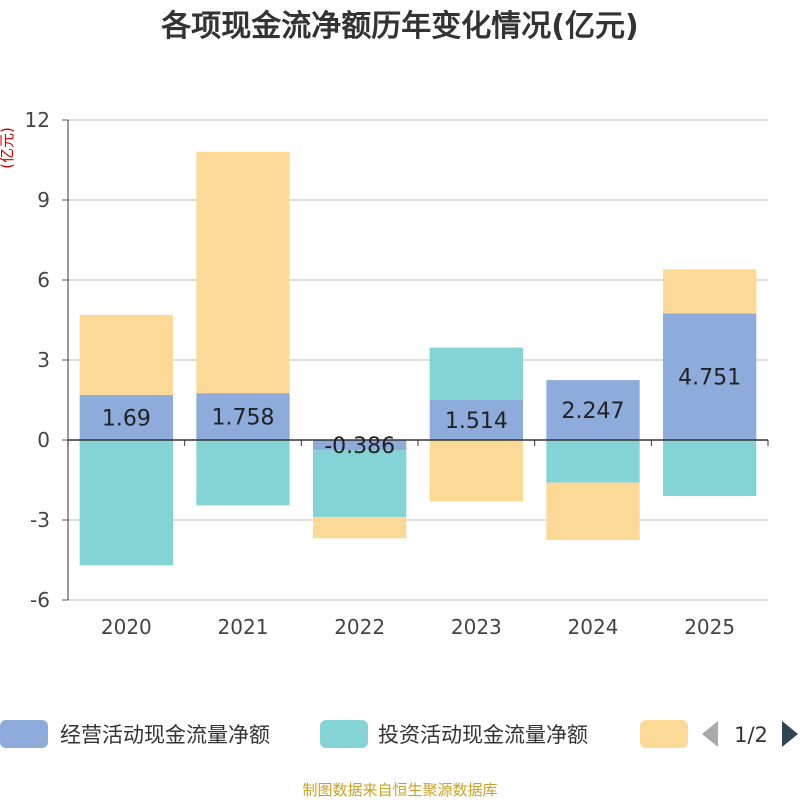 Image resolution: width=800 pixels, height=800 pixels. What do you see at coordinates (476, 373) in the screenshot?
I see `bar-2-2023` at bounding box center [476, 373].